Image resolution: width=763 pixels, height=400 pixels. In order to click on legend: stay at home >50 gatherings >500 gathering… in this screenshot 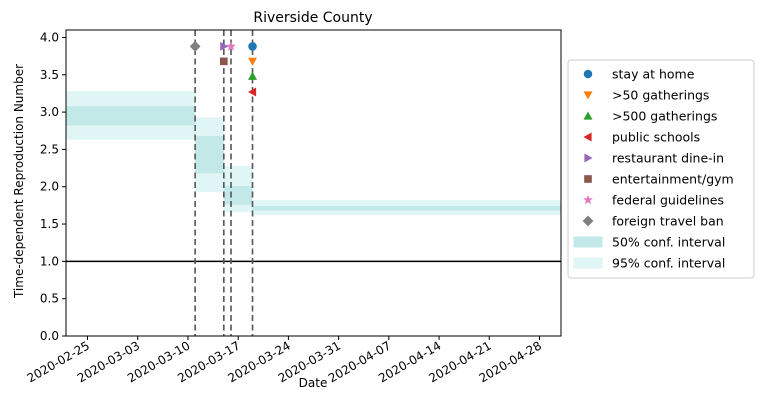, I will do `click(661, 169)`.